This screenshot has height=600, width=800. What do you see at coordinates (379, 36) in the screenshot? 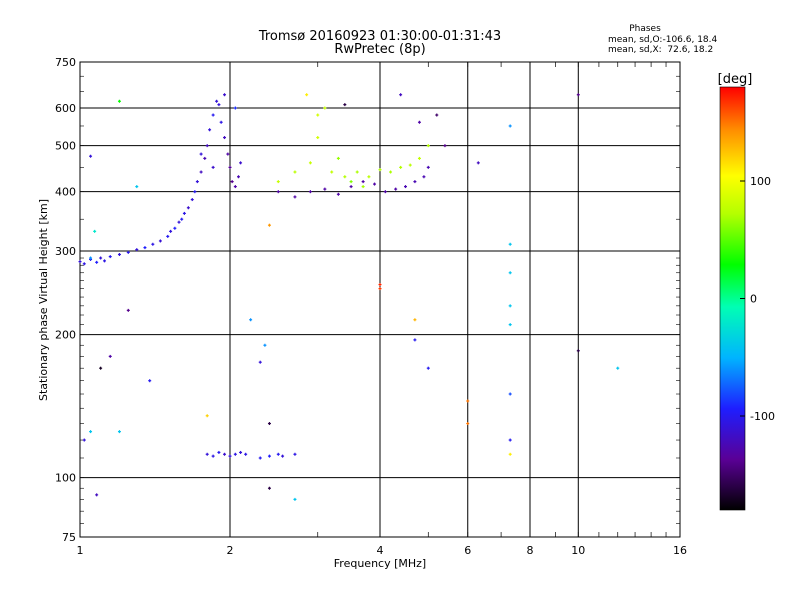
I see `chart-title: Tromsø 20160923 01:30:00-01:31:43` at bounding box center [379, 36].